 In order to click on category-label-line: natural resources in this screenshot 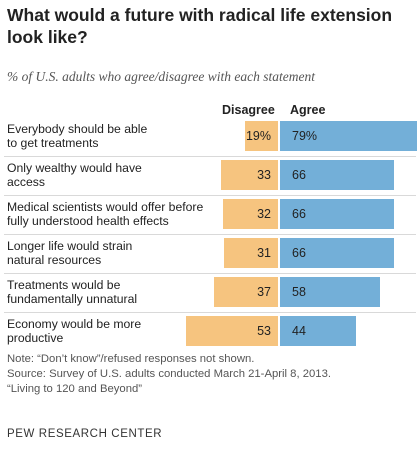, I will do `click(54, 260)`.